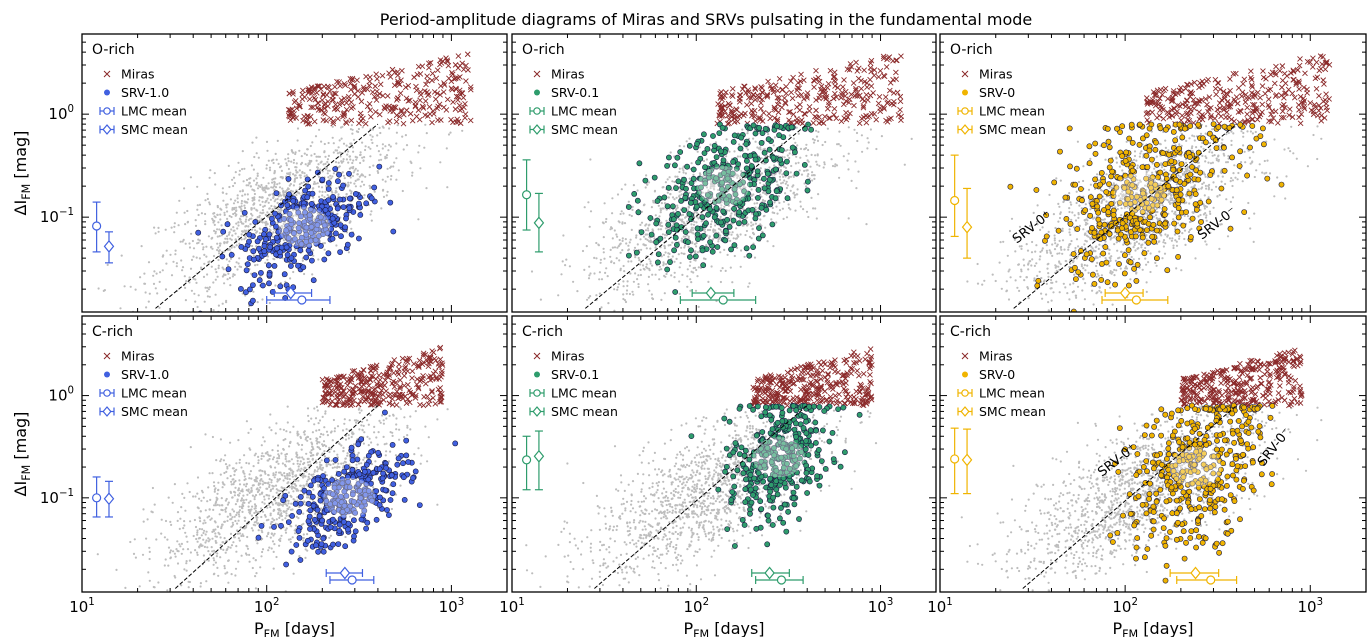  I want to click on y-tick-label: 100, so click(61, 113).